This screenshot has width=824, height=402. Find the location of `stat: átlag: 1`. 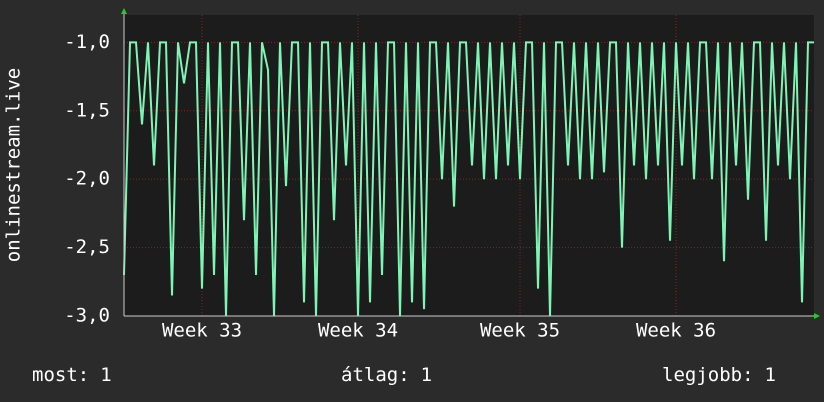

stat: átlag: 1 is located at coordinates (386, 375).